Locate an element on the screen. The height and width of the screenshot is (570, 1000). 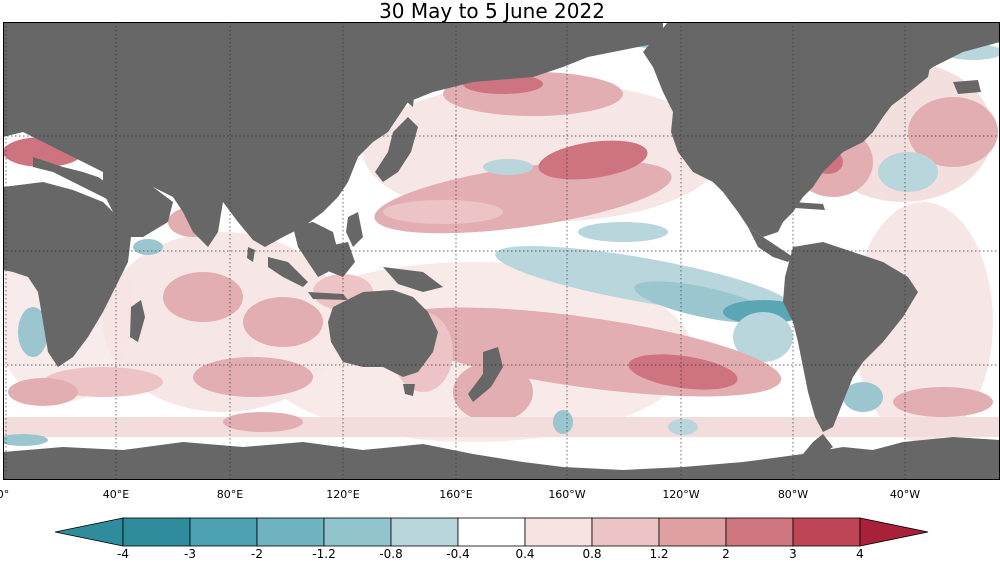
lon-label-80e: 80°E is located at coordinates (230, 494).